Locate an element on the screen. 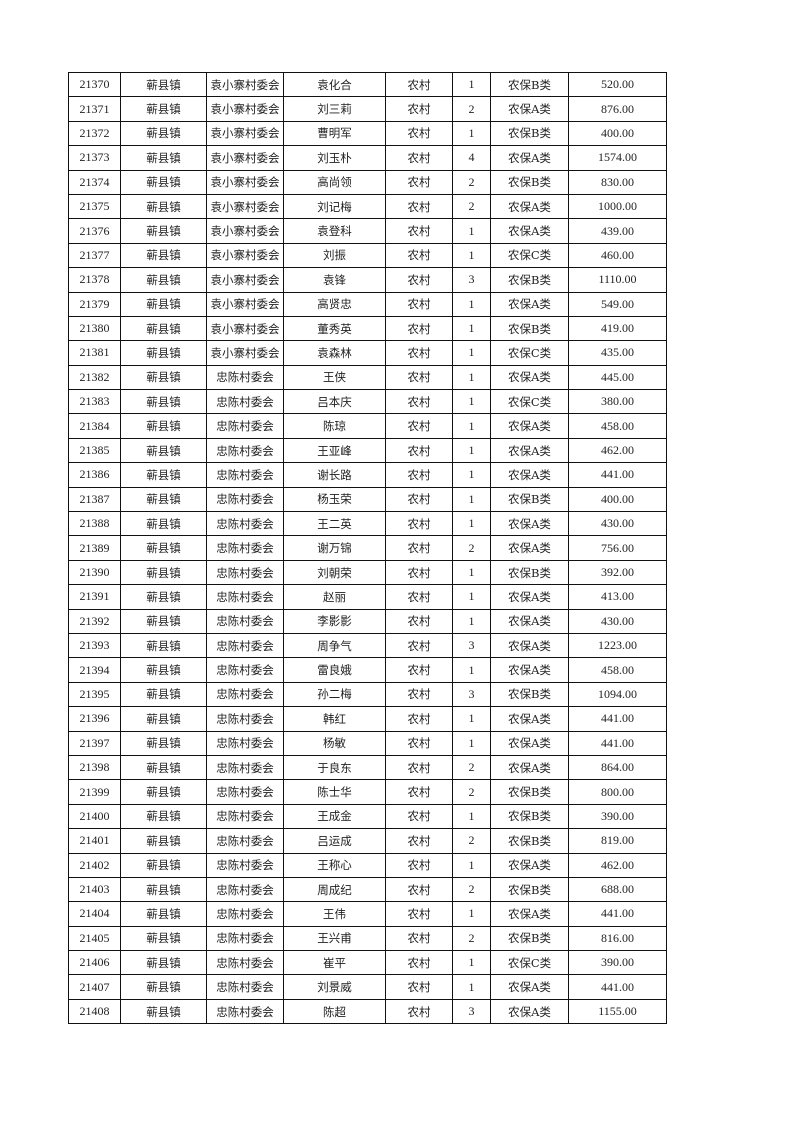 The width and height of the screenshot is (793, 1122). table-row: 21405 蕲县镇 忠陈村委会 王兴甫 农村 2 农保B类 816.00 is located at coordinates (367, 938).